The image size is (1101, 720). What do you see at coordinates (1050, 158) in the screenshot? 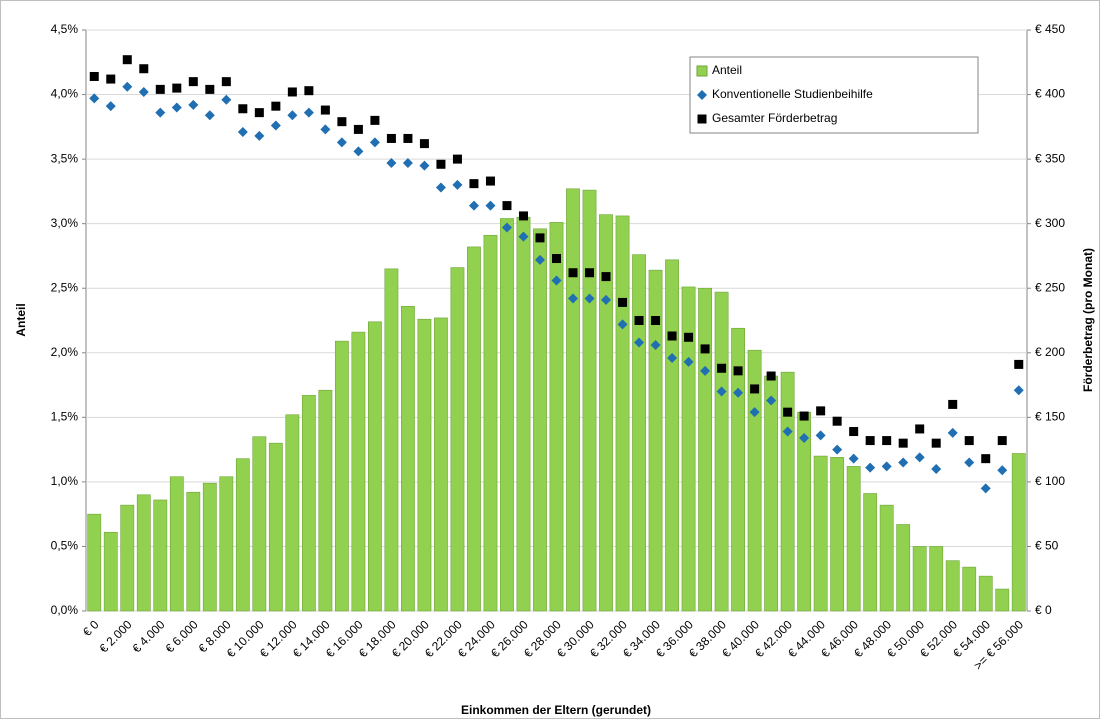
I see `y2-tick-label: € 350` at bounding box center [1050, 158].